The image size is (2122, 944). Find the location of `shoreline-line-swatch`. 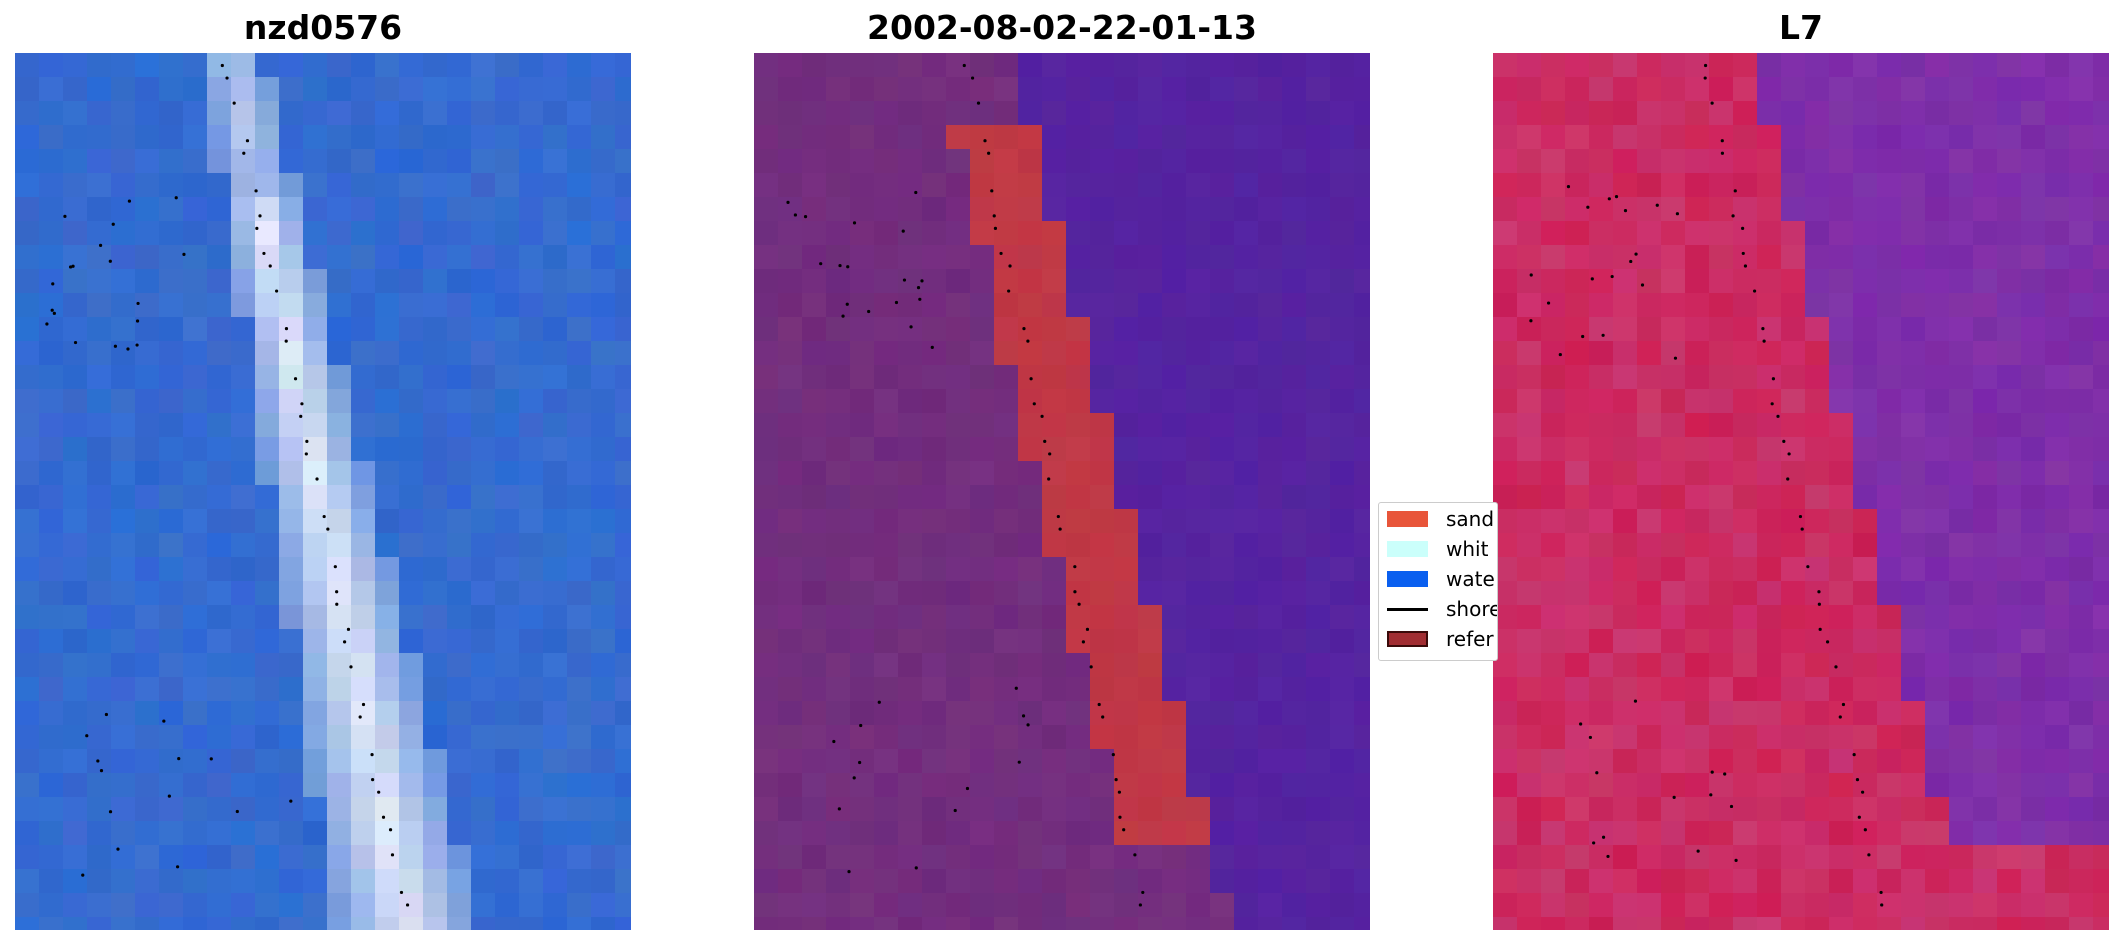

shoreline-line-swatch is located at coordinates (1407, 609).